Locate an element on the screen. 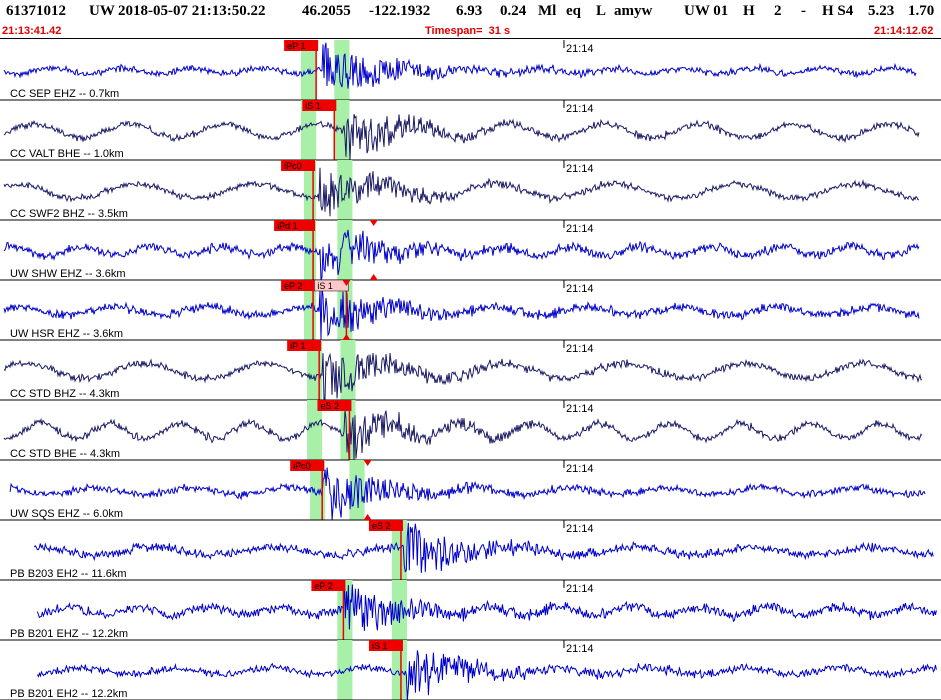 The width and height of the screenshot is (941, 700). magnitude-type: Ml is located at coordinates (547, 11).